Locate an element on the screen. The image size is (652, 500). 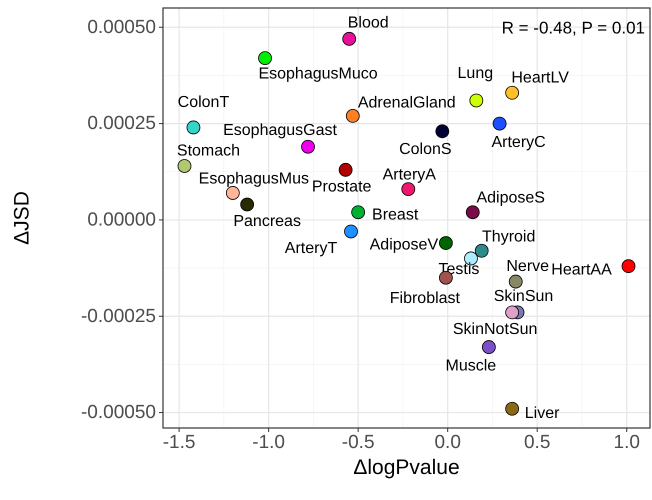
y-axis-title: ΔJSD is located at coordinates (22, 218).